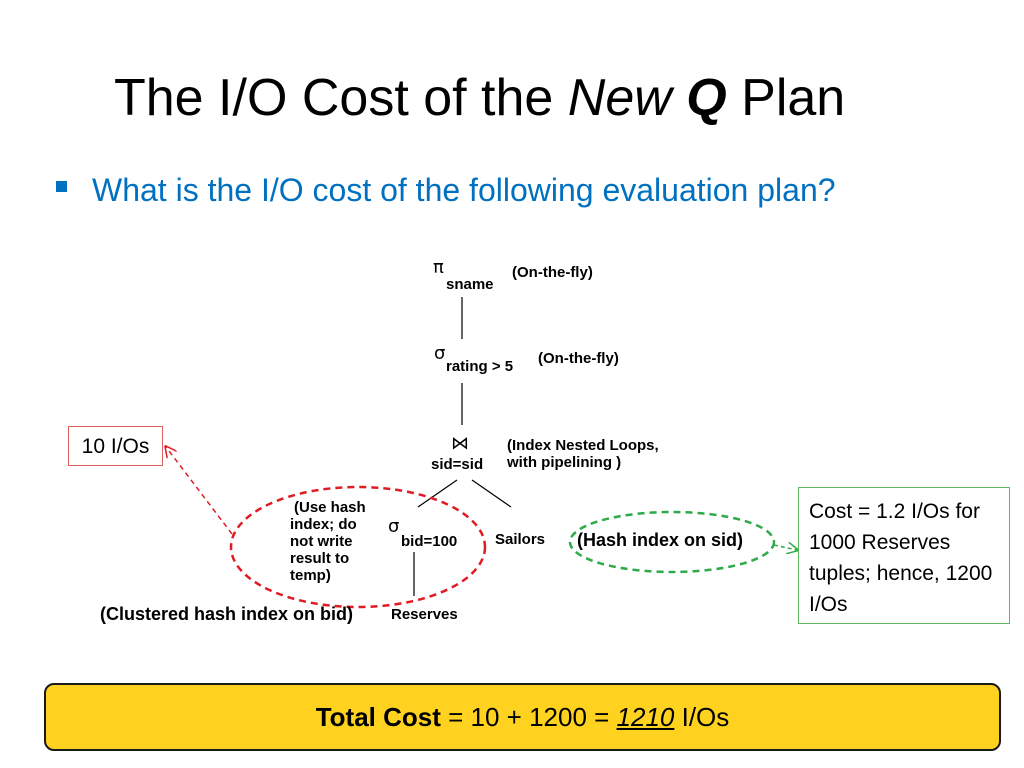 This screenshot has width=1024, height=768. What do you see at coordinates (424, 614) in the screenshot?
I see `reserves-relation: Reserves` at bounding box center [424, 614].